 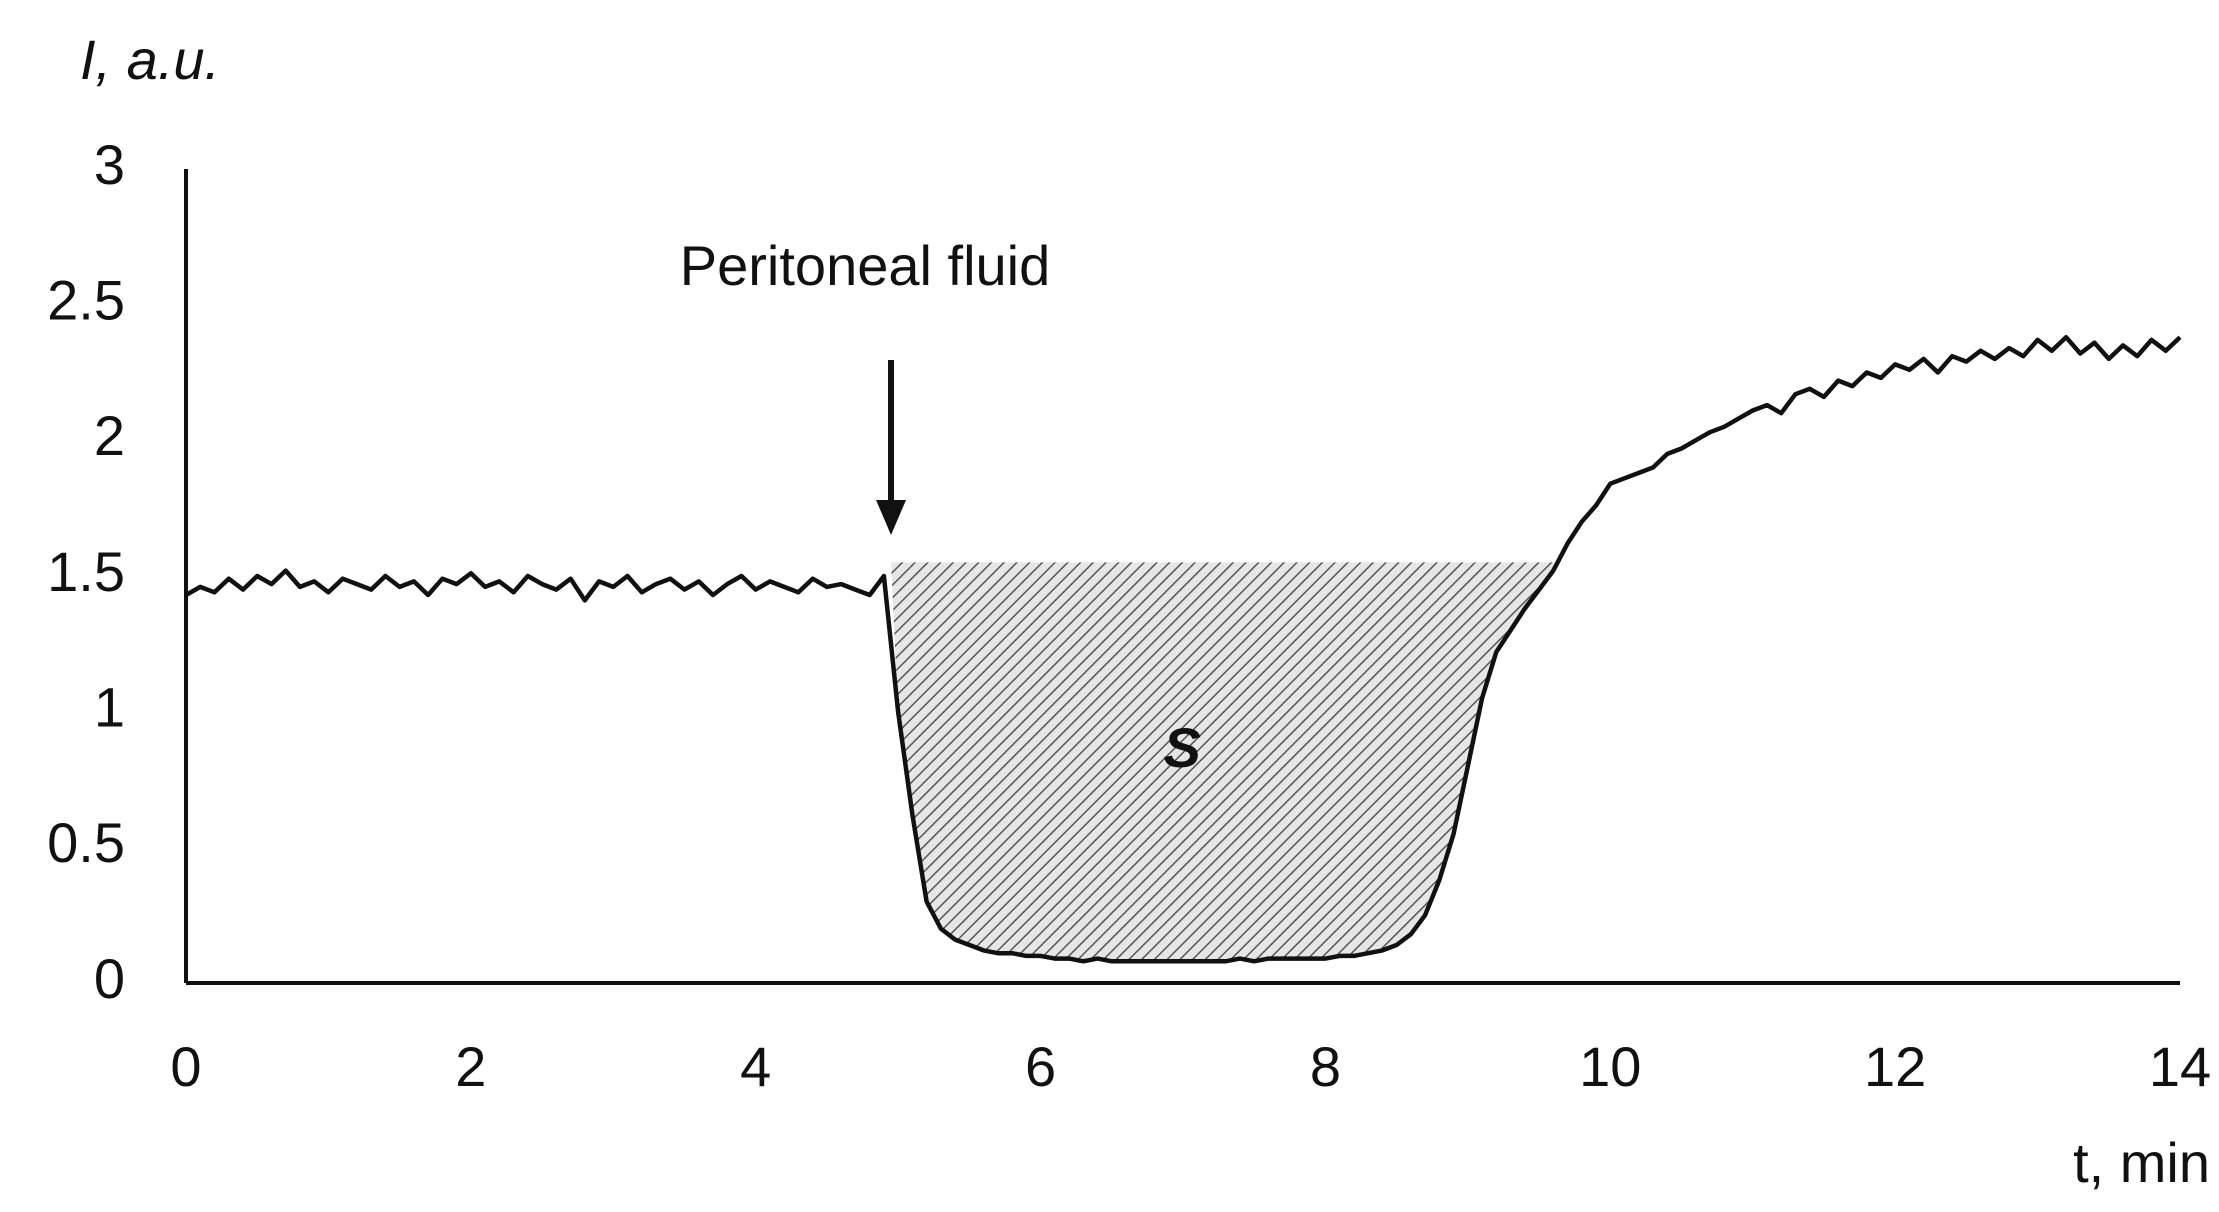 What do you see at coordinates (86, 299) in the screenshot?
I see `y-tick-label: 2.5` at bounding box center [86, 299].